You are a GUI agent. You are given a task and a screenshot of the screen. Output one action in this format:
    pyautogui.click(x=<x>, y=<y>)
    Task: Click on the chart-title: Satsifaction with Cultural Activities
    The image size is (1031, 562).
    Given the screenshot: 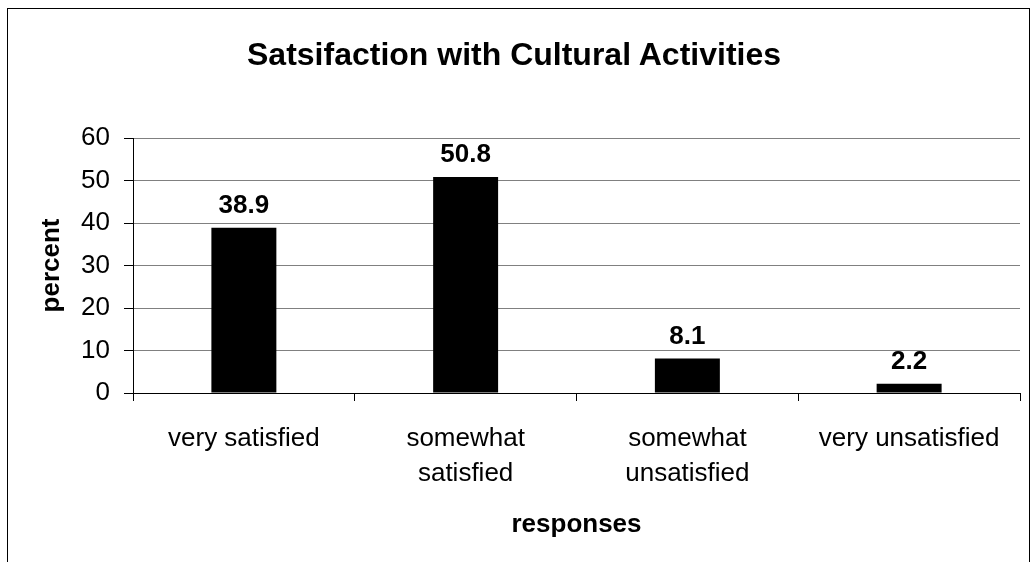 What is the action you would take?
    pyautogui.click(x=514, y=53)
    